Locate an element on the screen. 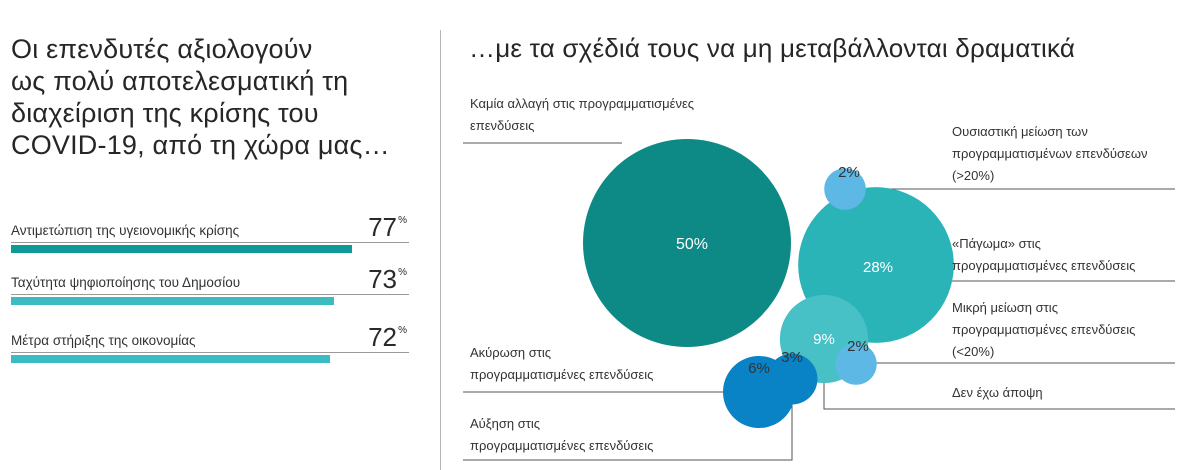 This screenshot has height=470, width=1198. bubble-no-change is located at coordinates (687, 243).